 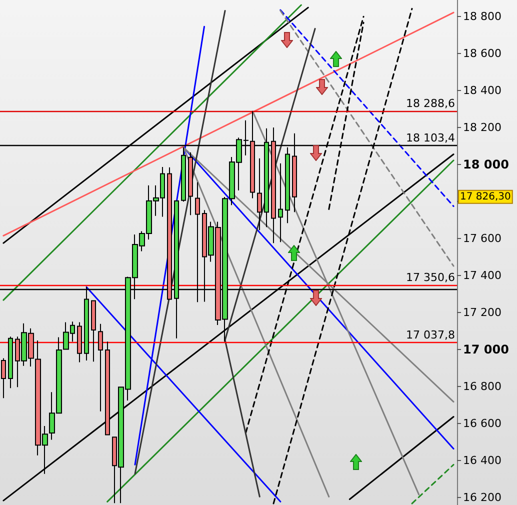 What do you see at coordinates (430, 277) in the screenshot?
I see `ref-line-label: 17 350,6` at bounding box center [430, 277].